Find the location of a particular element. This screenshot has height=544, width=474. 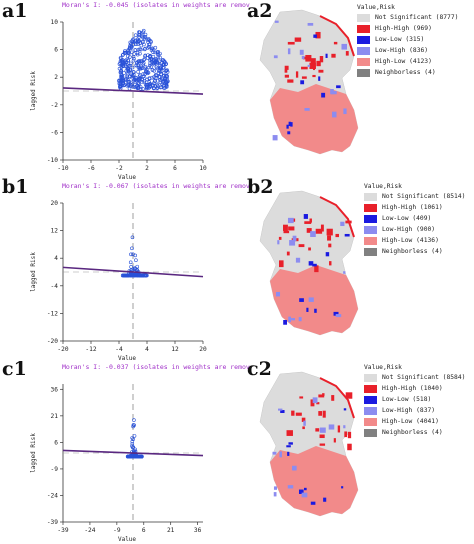

legend-swatch is located at coordinates (363, 40).